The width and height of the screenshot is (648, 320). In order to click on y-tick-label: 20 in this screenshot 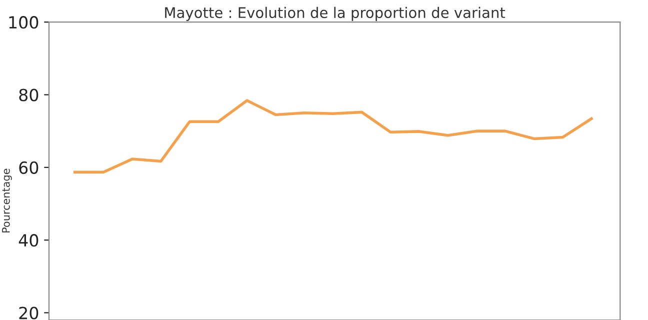, I will do `click(28, 313)`.